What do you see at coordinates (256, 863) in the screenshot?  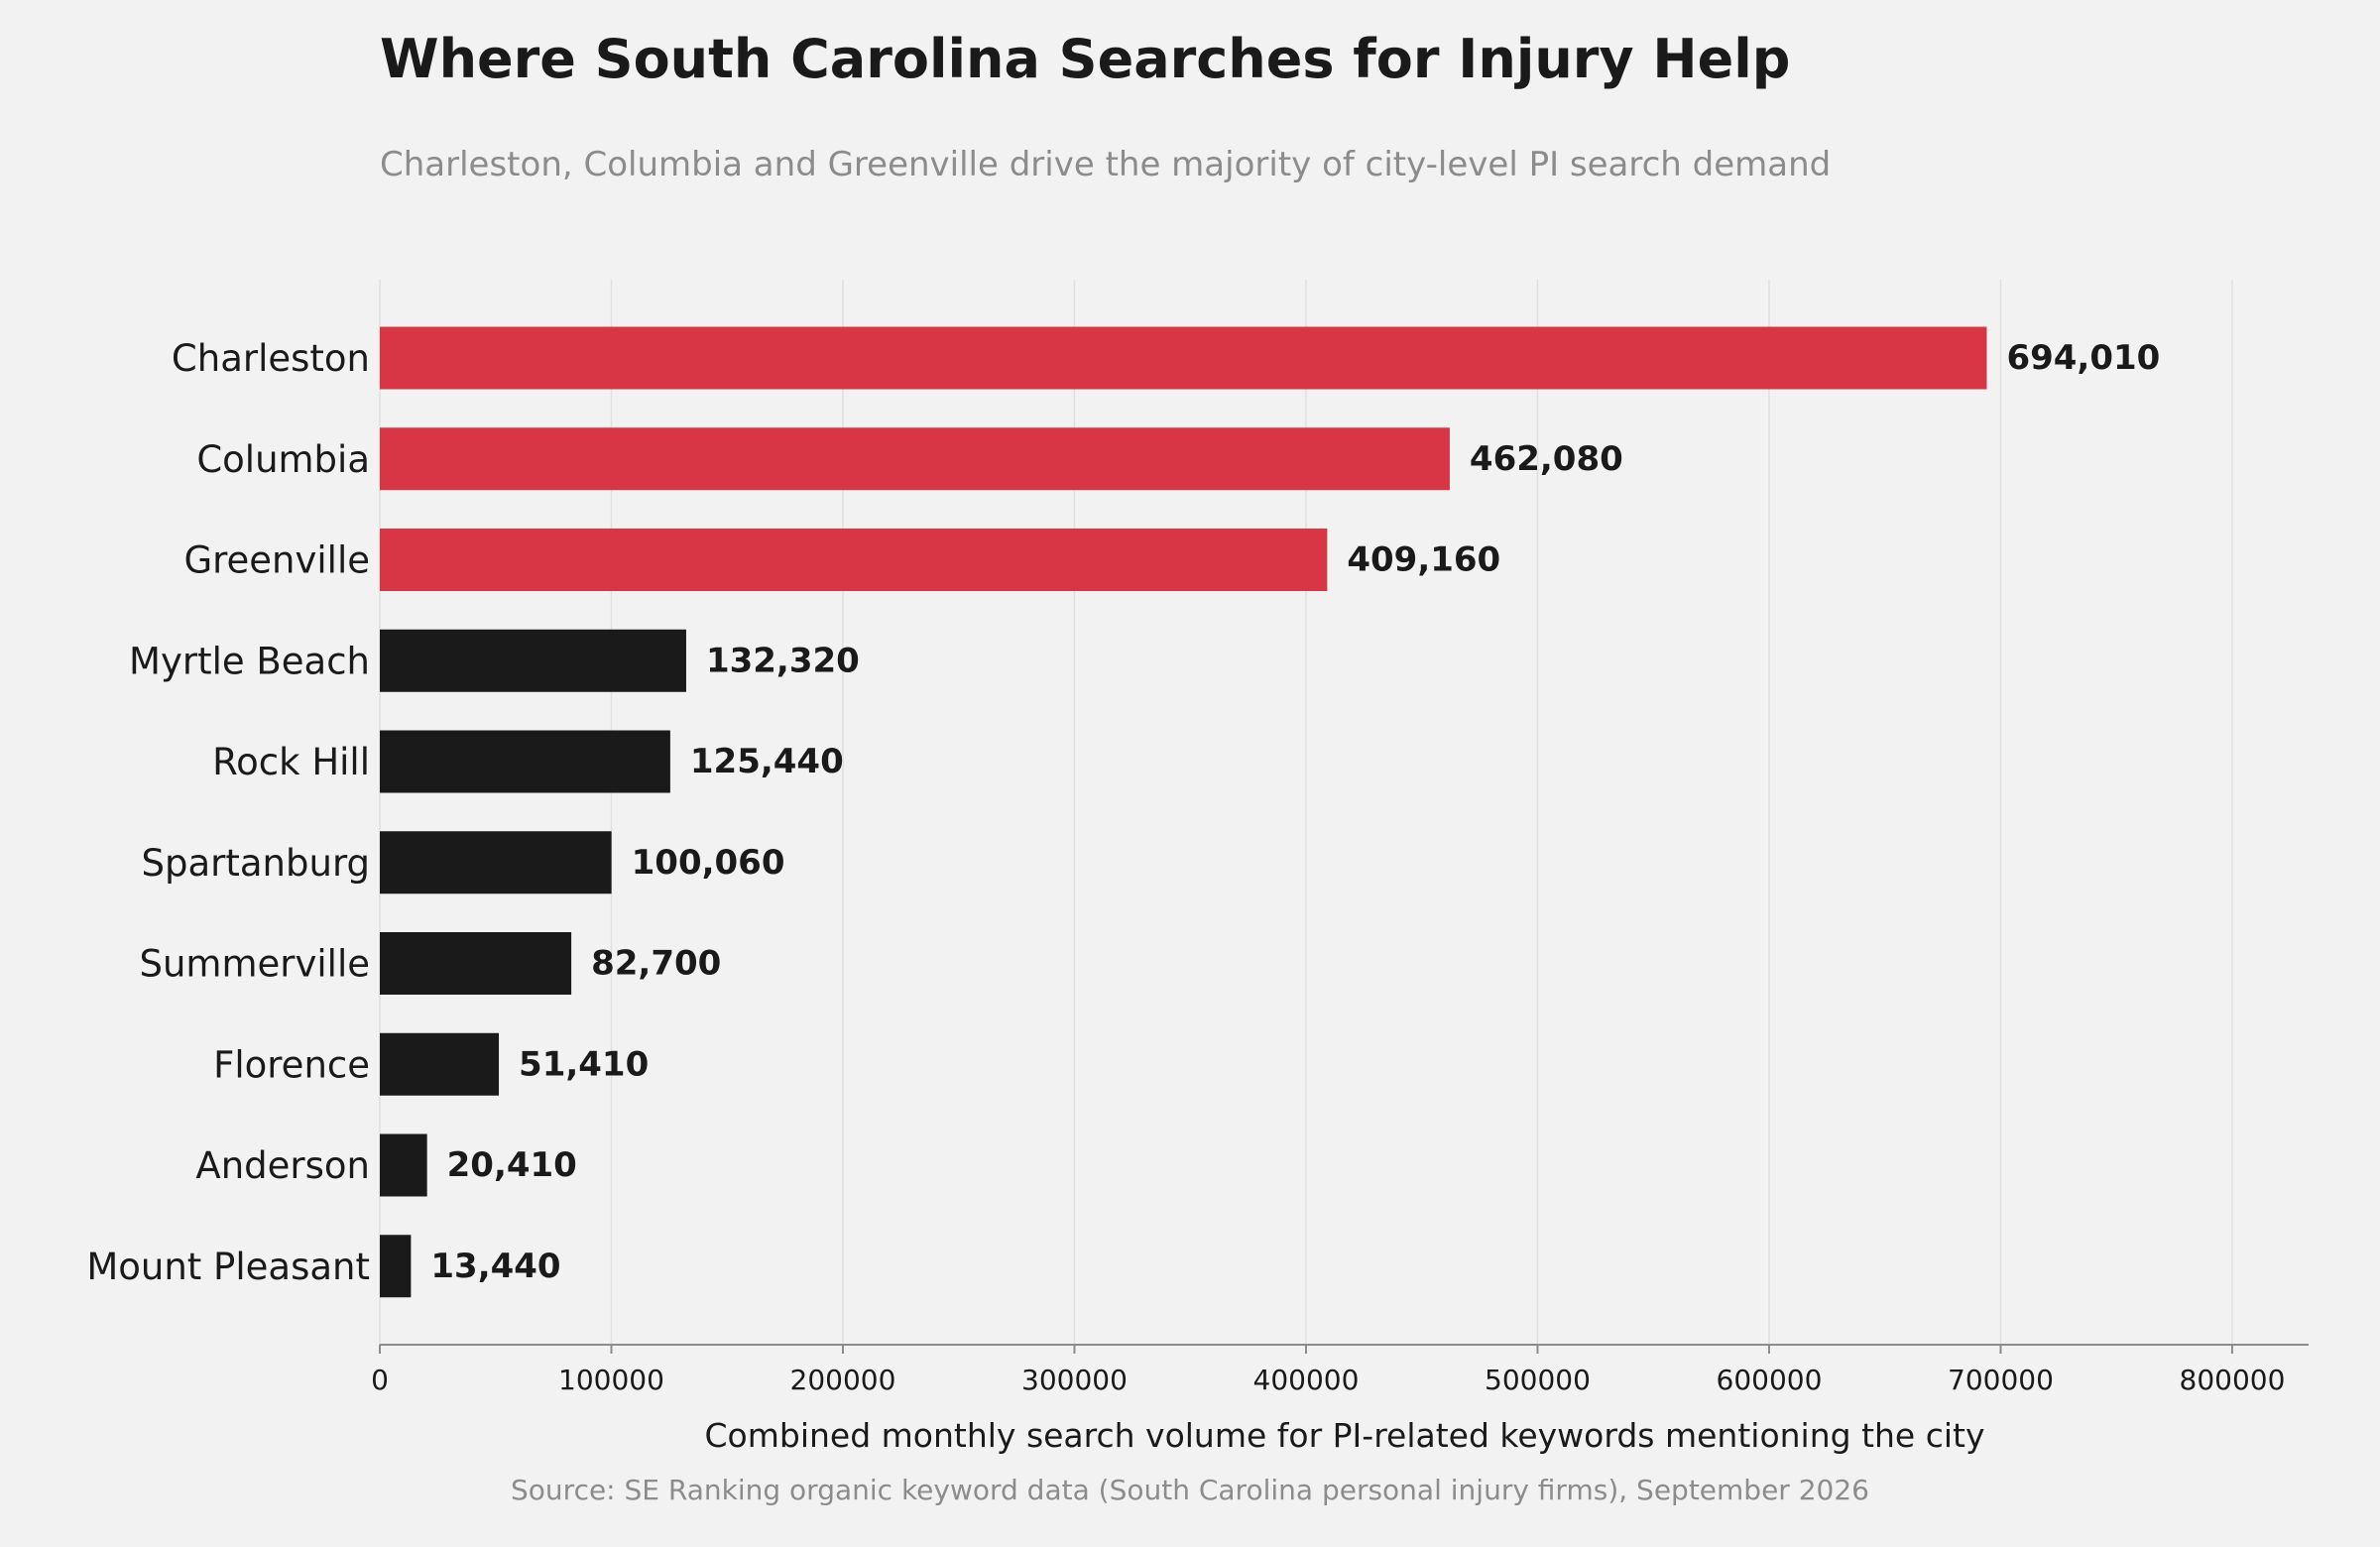 I see `category-label: Spartanburg` at bounding box center [256, 863].